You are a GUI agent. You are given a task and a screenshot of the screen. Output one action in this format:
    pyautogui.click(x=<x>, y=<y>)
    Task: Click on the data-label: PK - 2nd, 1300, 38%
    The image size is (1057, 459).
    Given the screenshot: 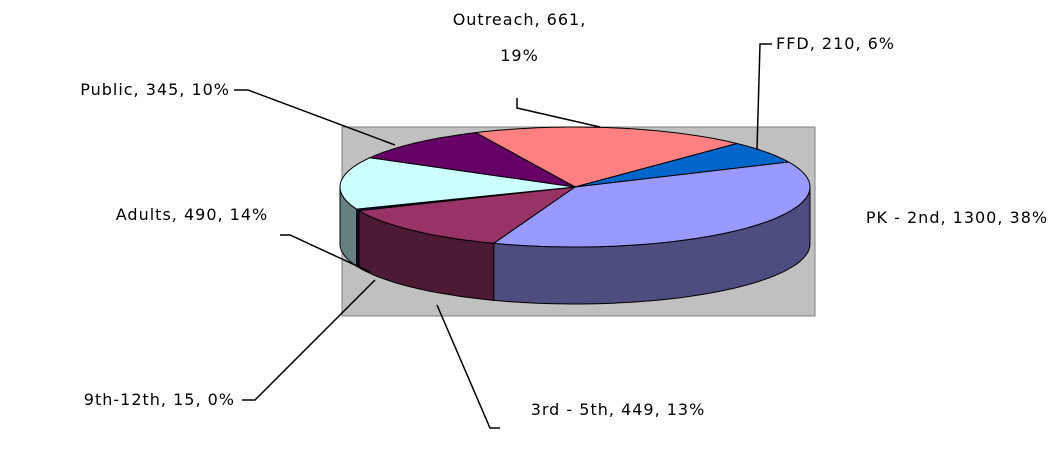 What is the action you would take?
    pyautogui.click(x=957, y=217)
    